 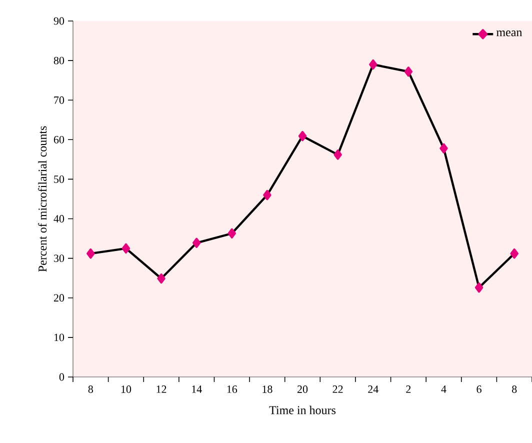 What do you see at coordinates (408, 389) in the screenshot?
I see `x-tick-label: 2` at bounding box center [408, 389].